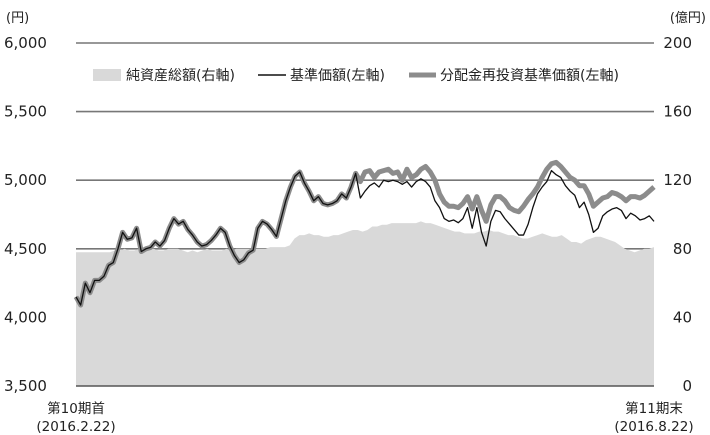 The height and width of the screenshot is (435, 710). I want to click on x-label-end-line2: (2016.8.22), so click(653, 427).